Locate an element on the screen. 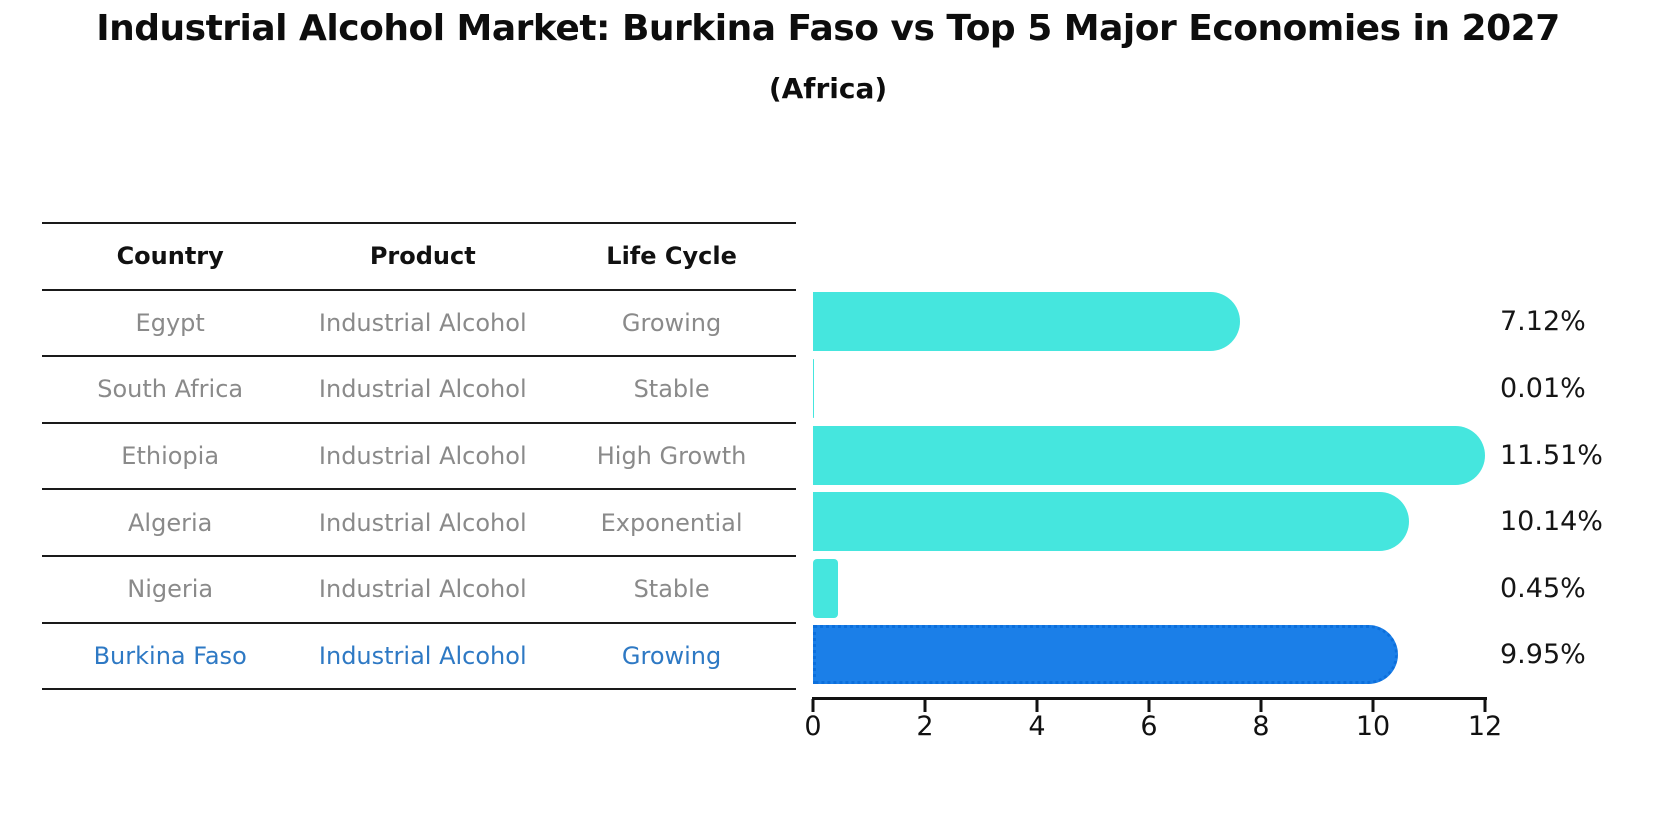 This screenshot has height=823, width=1656. bar-nigeria is located at coordinates (826, 588).